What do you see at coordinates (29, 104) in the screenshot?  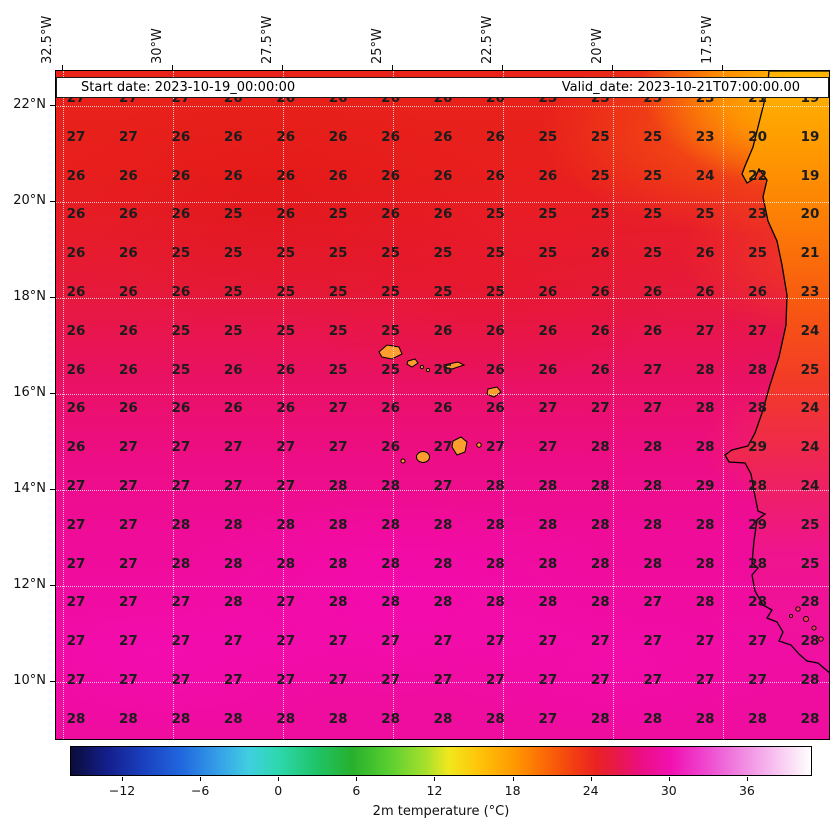 I see `latitude-tick-label: 22°N` at bounding box center [29, 104].